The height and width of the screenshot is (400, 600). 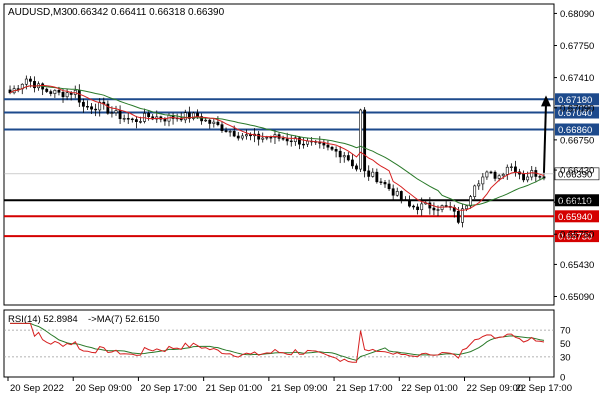 What do you see at coordinates (562, 378) in the screenshot?
I see `rsi-tick-label: 0` at bounding box center [562, 378].